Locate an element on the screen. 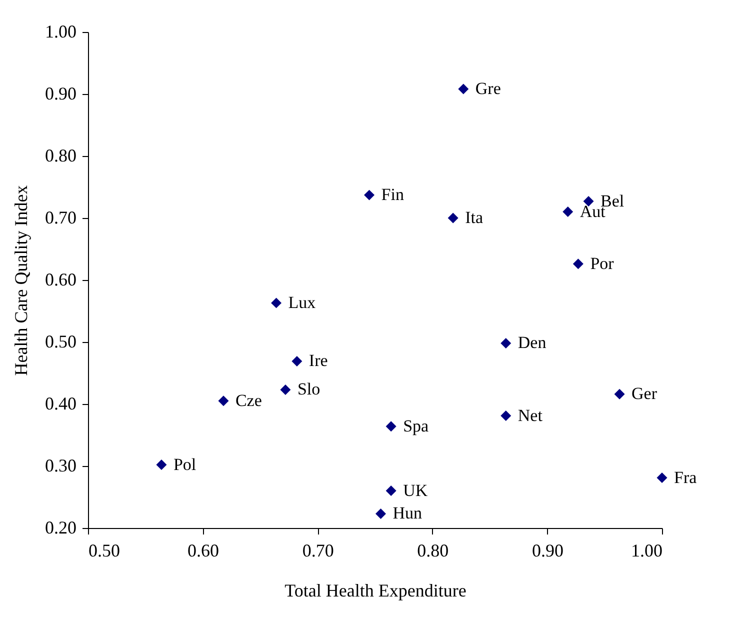 This screenshot has height=619, width=754. annotation: Gre is located at coordinates (488, 88).